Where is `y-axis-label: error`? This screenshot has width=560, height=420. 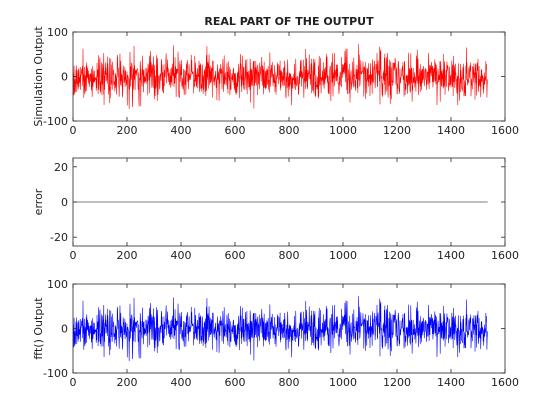 y-axis-label: error is located at coordinates (38, 201).